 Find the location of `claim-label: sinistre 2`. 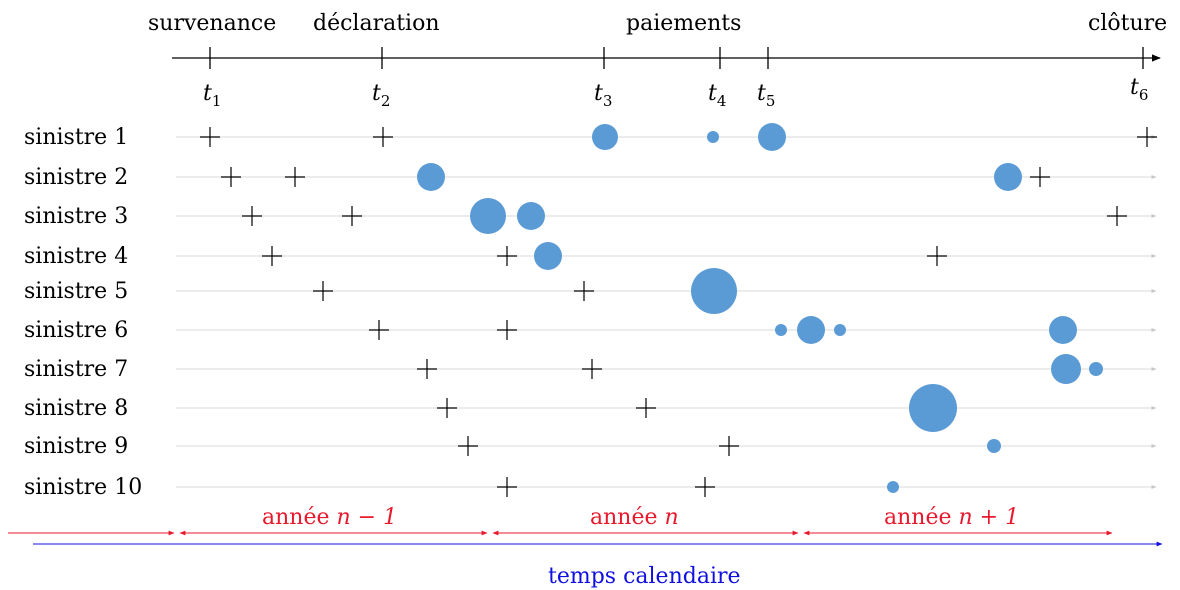

claim-label: sinistre 2 is located at coordinates (76, 177).